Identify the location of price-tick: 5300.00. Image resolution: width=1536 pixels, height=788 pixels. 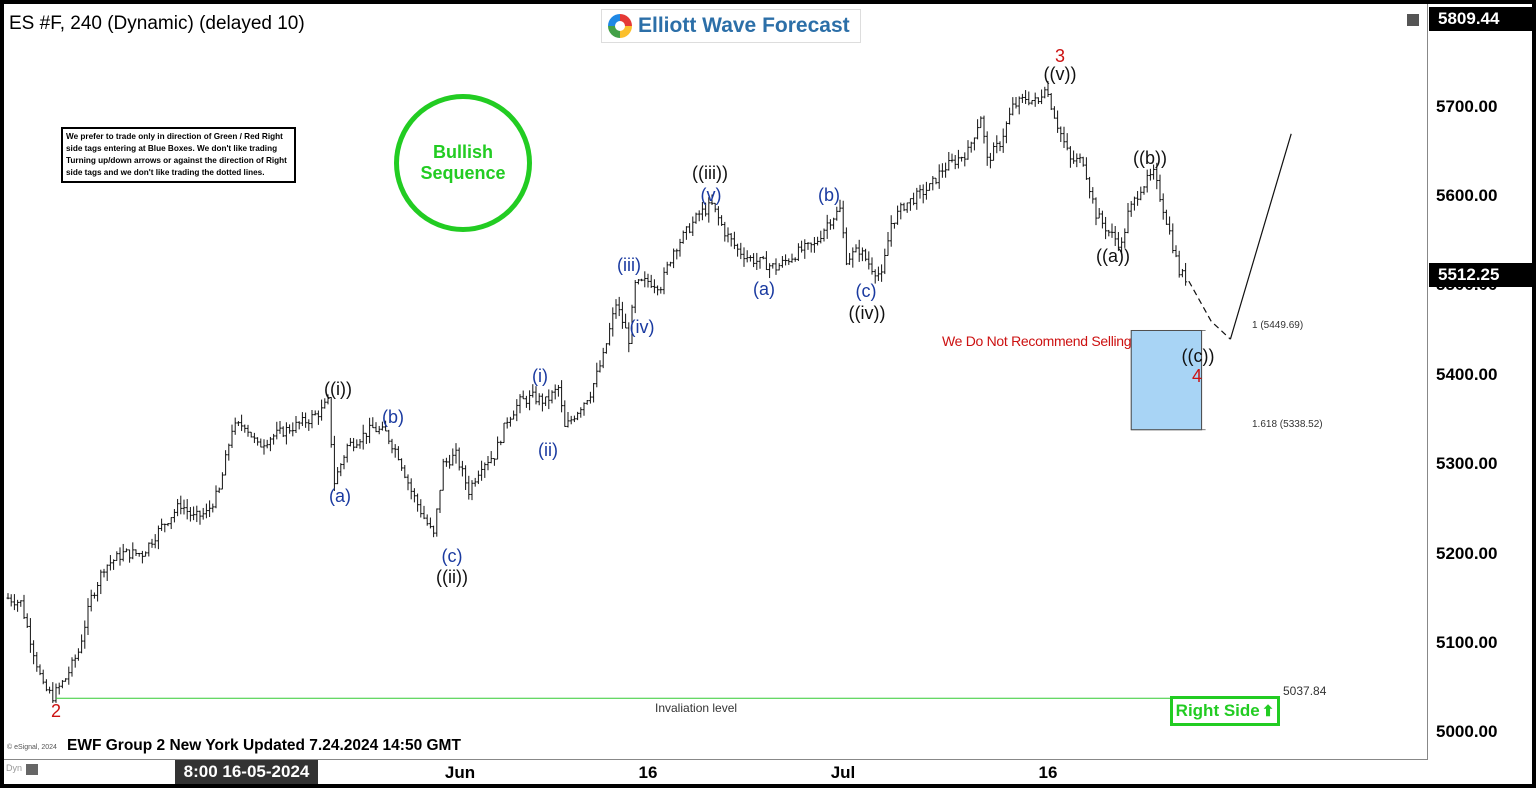
(1467, 463).